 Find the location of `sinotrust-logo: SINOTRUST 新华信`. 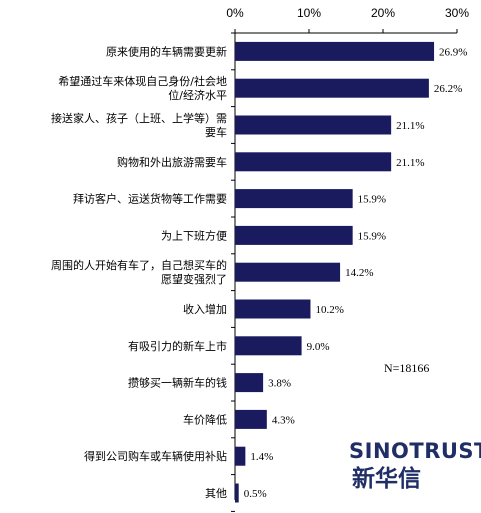

sinotrust-logo: SINOTRUST 新华信 is located at coordinates (415, 465).